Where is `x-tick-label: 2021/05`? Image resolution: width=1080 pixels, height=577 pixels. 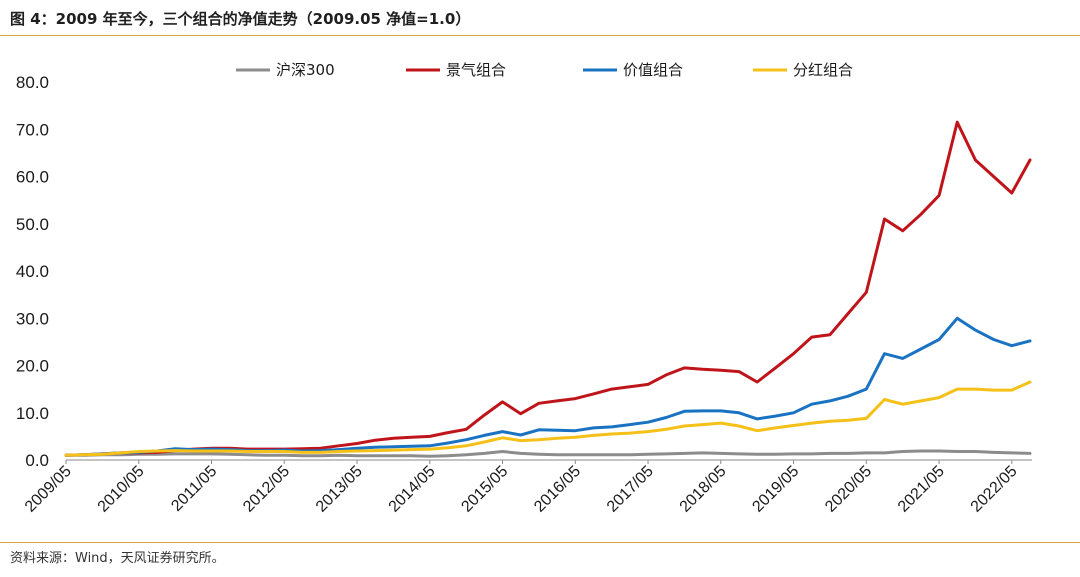
x-tick-label: 2021/05 is located at coordinates (921, 489).